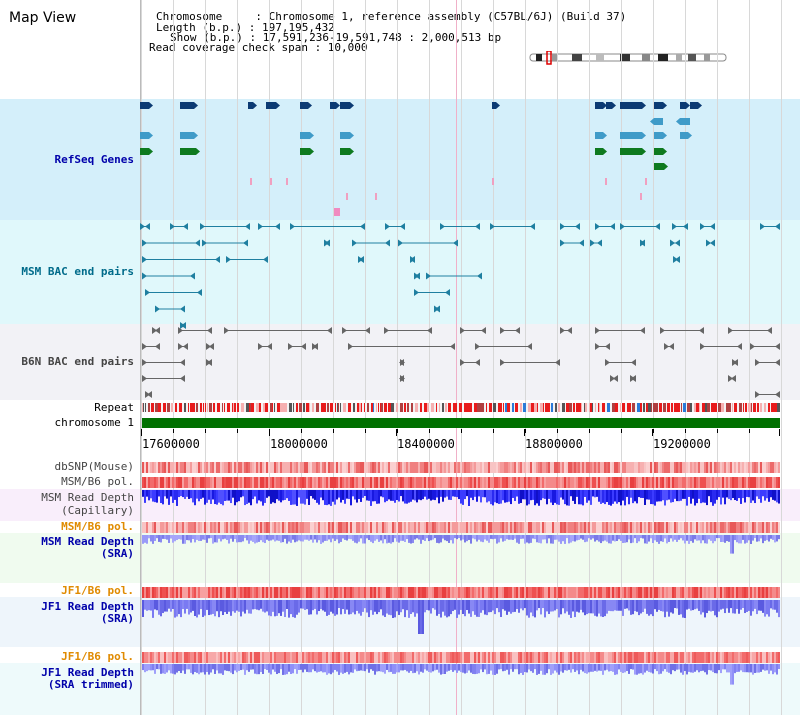 This screenshot has width=800, height=715. I want to click on refseq-genes-label: RefSeq Genes, so click(94, 159).